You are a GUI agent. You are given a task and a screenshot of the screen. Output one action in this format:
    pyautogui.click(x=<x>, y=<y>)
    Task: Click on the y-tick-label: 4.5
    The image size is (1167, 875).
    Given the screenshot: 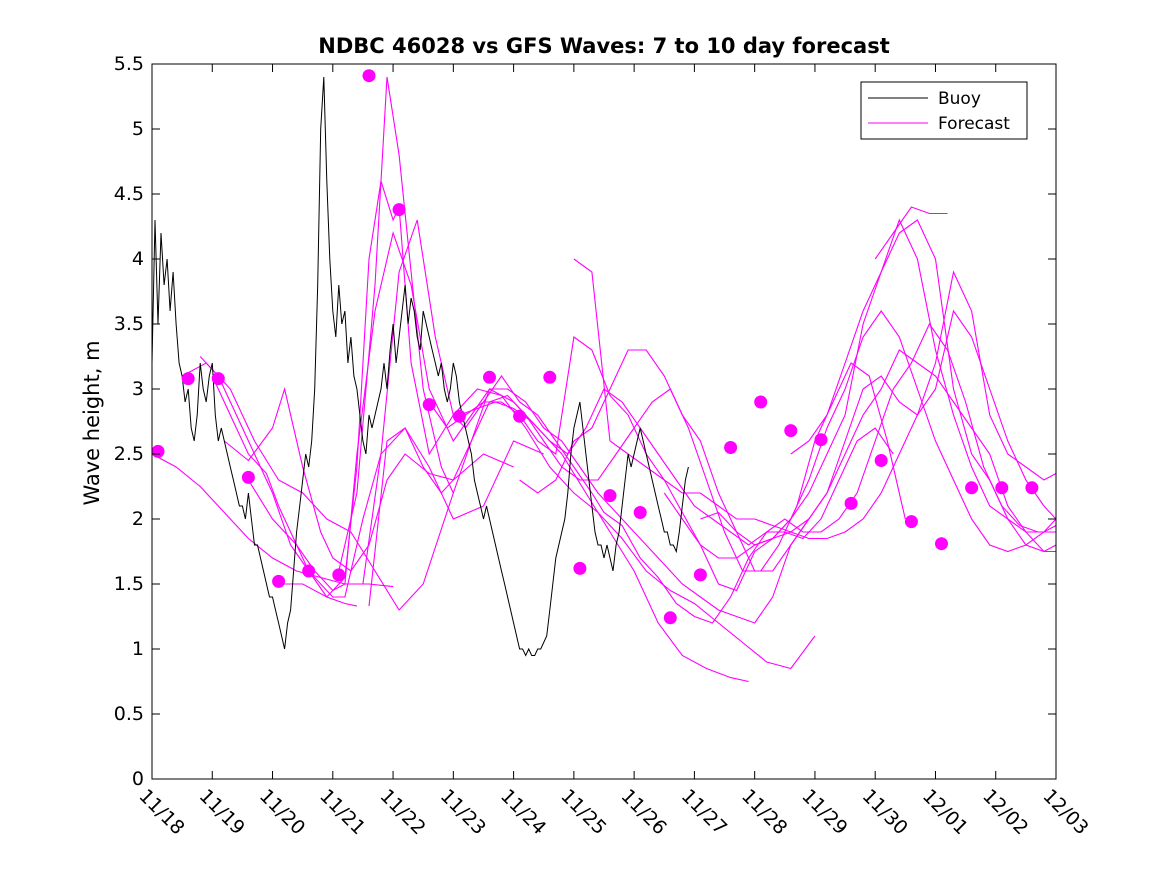 What is the action you would take?
    pyautogui.click(x=129, y=194)
    